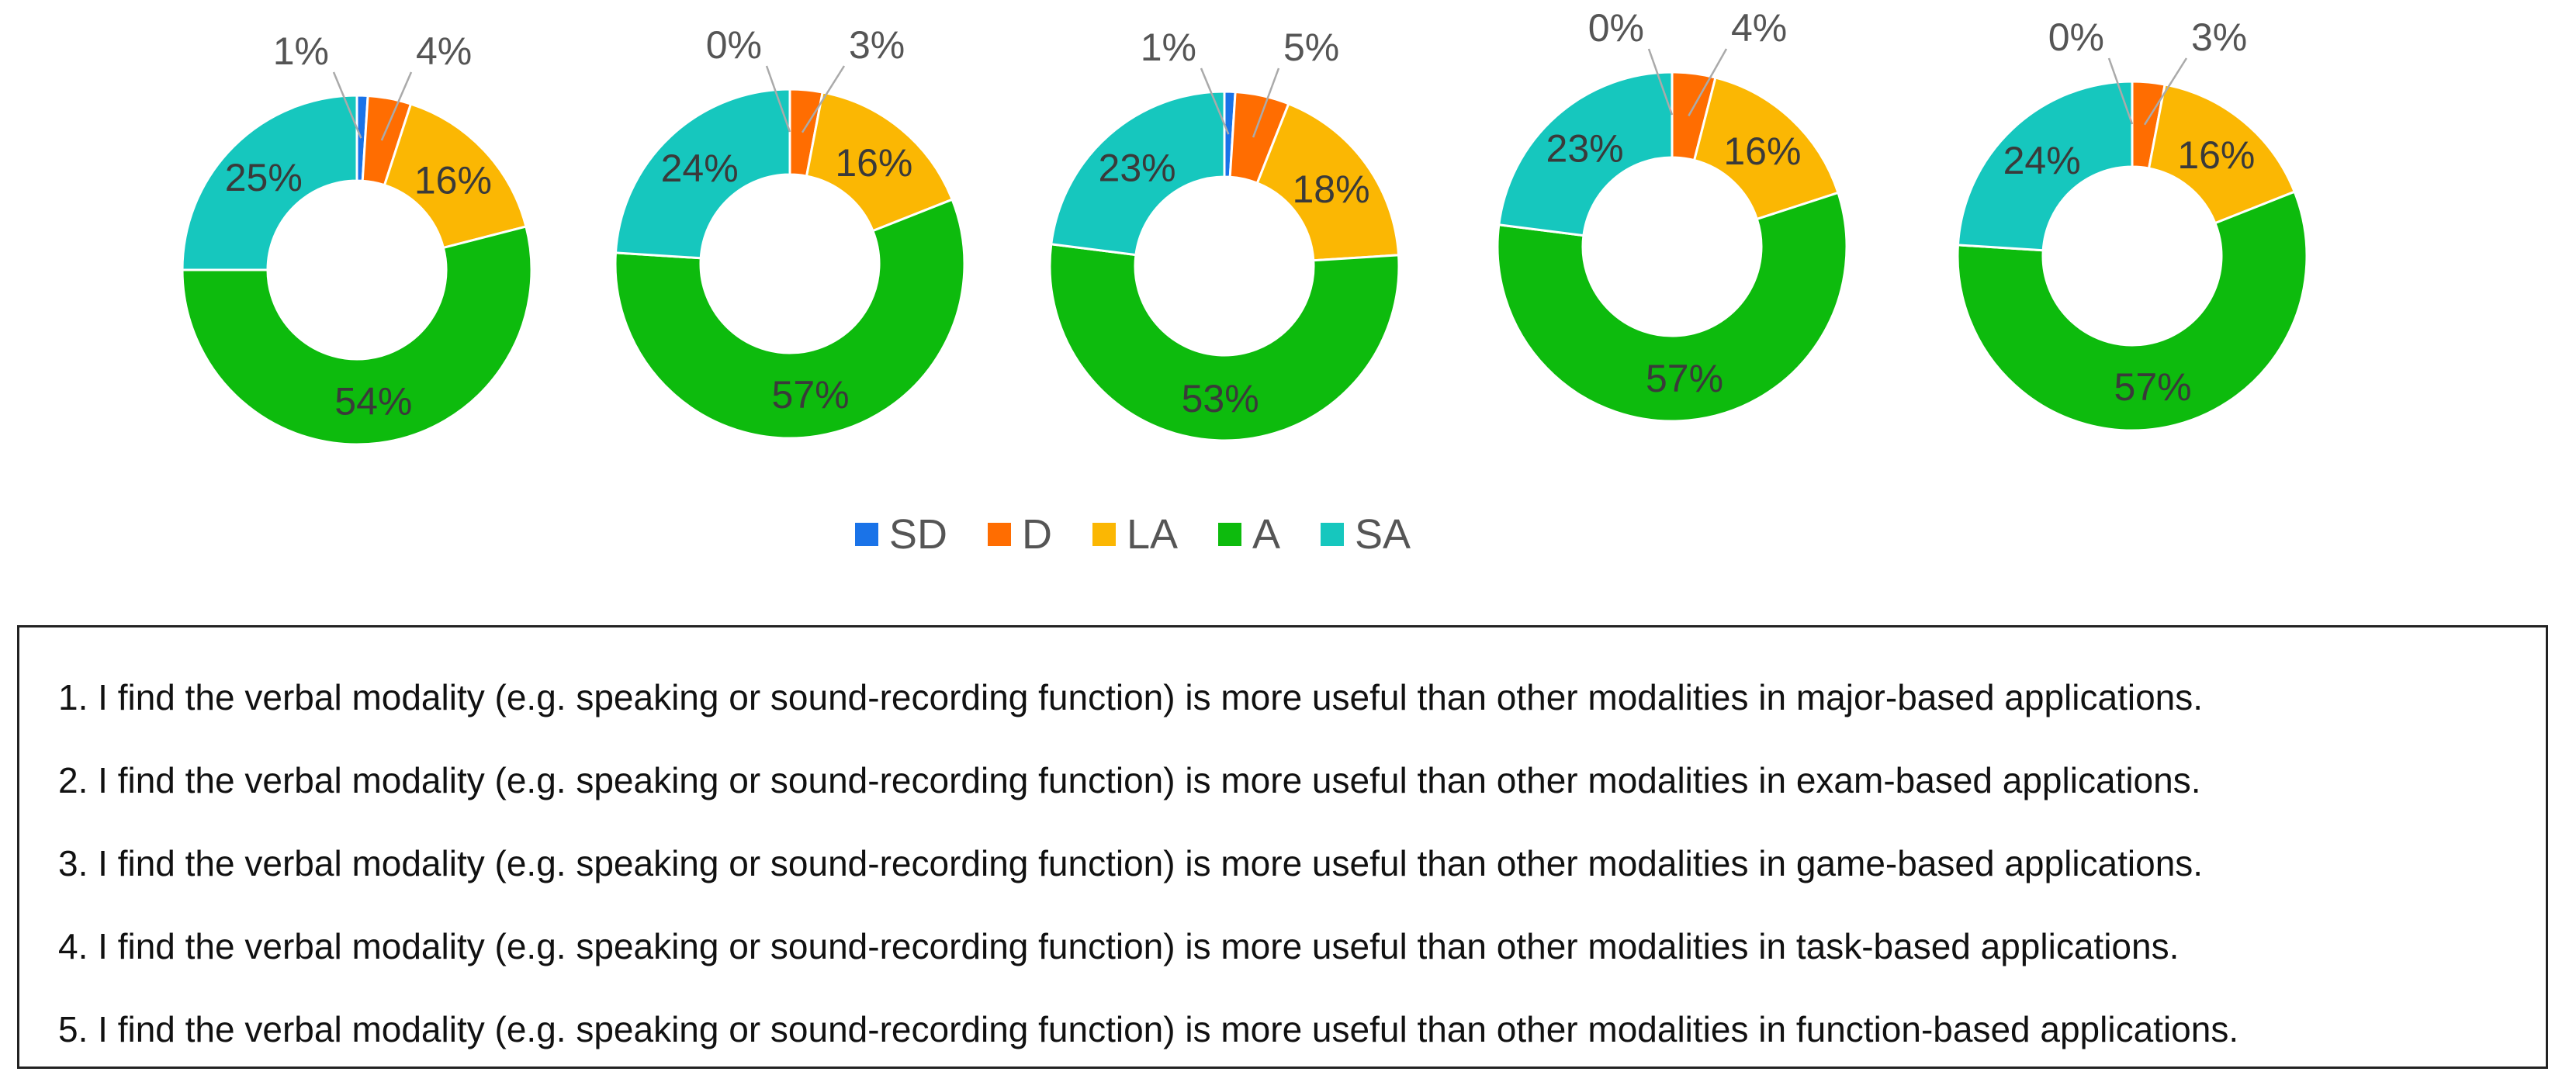  Describe the element at coordinates (917, 534) in the screenshot. I see `legend-label-sd: SD` at that location.